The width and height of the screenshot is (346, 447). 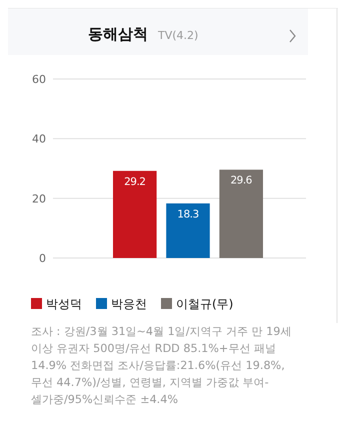 What do you see at coordinates (177, 35) in the screenshot?
I see `chart-subtitle: TV(4.2)` at bounding box center [177, 35].